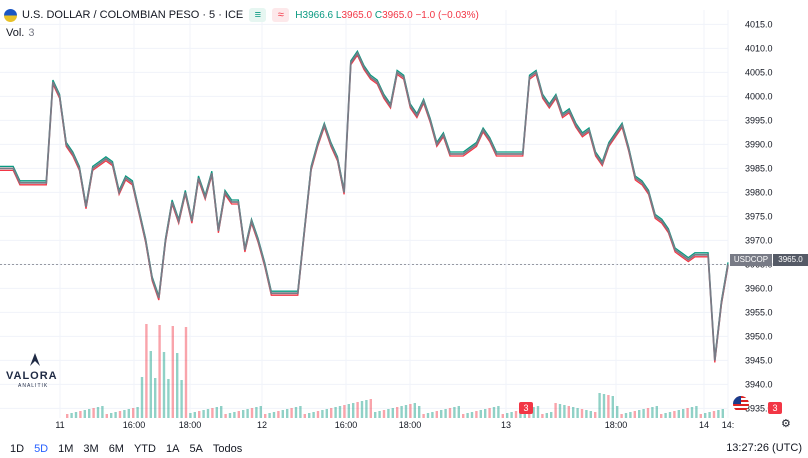 The image size is (808, 458). What do you see at coordinates (91, 449) in the screenshot?
I see `timeframe-3m: 3M` at bounding box center [91, 449].